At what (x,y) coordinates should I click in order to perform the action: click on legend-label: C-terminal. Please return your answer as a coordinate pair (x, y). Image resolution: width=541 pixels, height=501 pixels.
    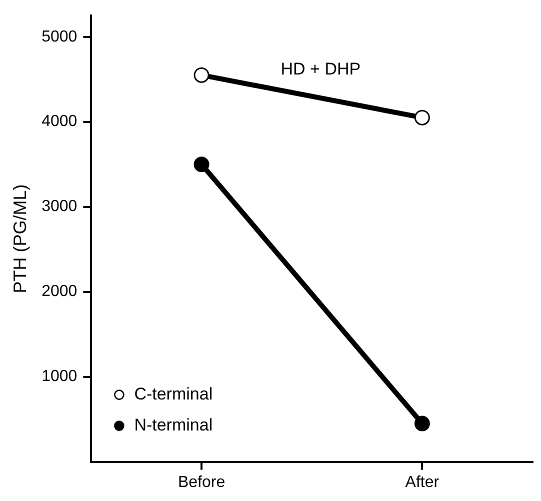
    Looking at the image, I should click on (173, 394).